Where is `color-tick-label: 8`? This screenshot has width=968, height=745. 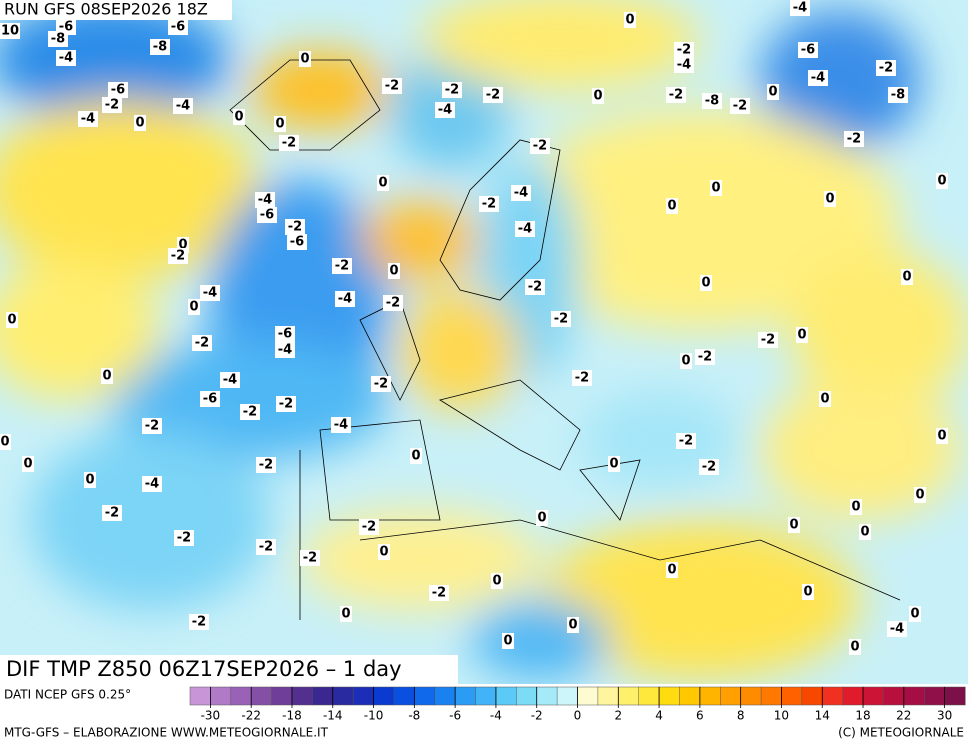
color-tick-label: 8 is located at coordinates (741, 716).